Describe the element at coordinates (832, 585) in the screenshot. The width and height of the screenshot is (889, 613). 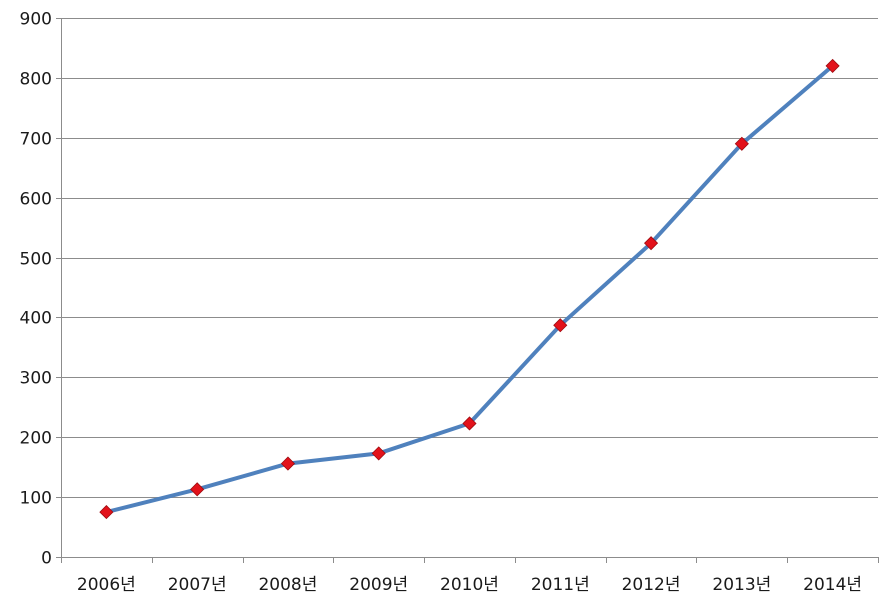
I see `x-tick-label: 2014년` at that location.